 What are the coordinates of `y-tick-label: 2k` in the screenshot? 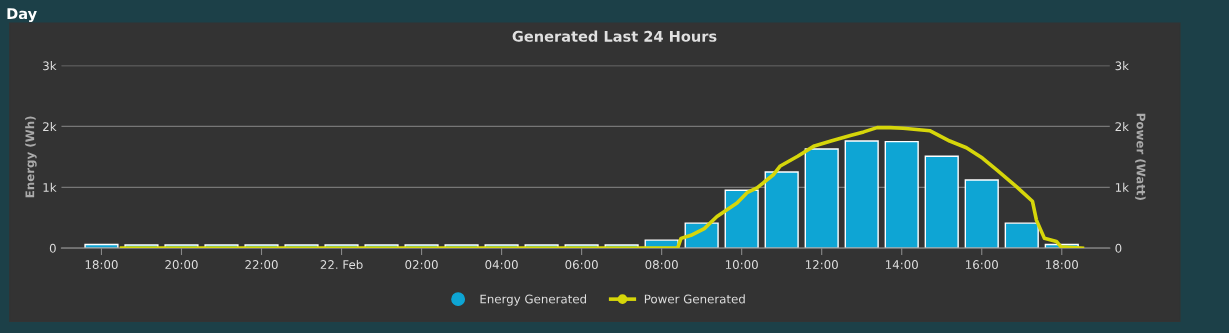 It's located at (50, 126).